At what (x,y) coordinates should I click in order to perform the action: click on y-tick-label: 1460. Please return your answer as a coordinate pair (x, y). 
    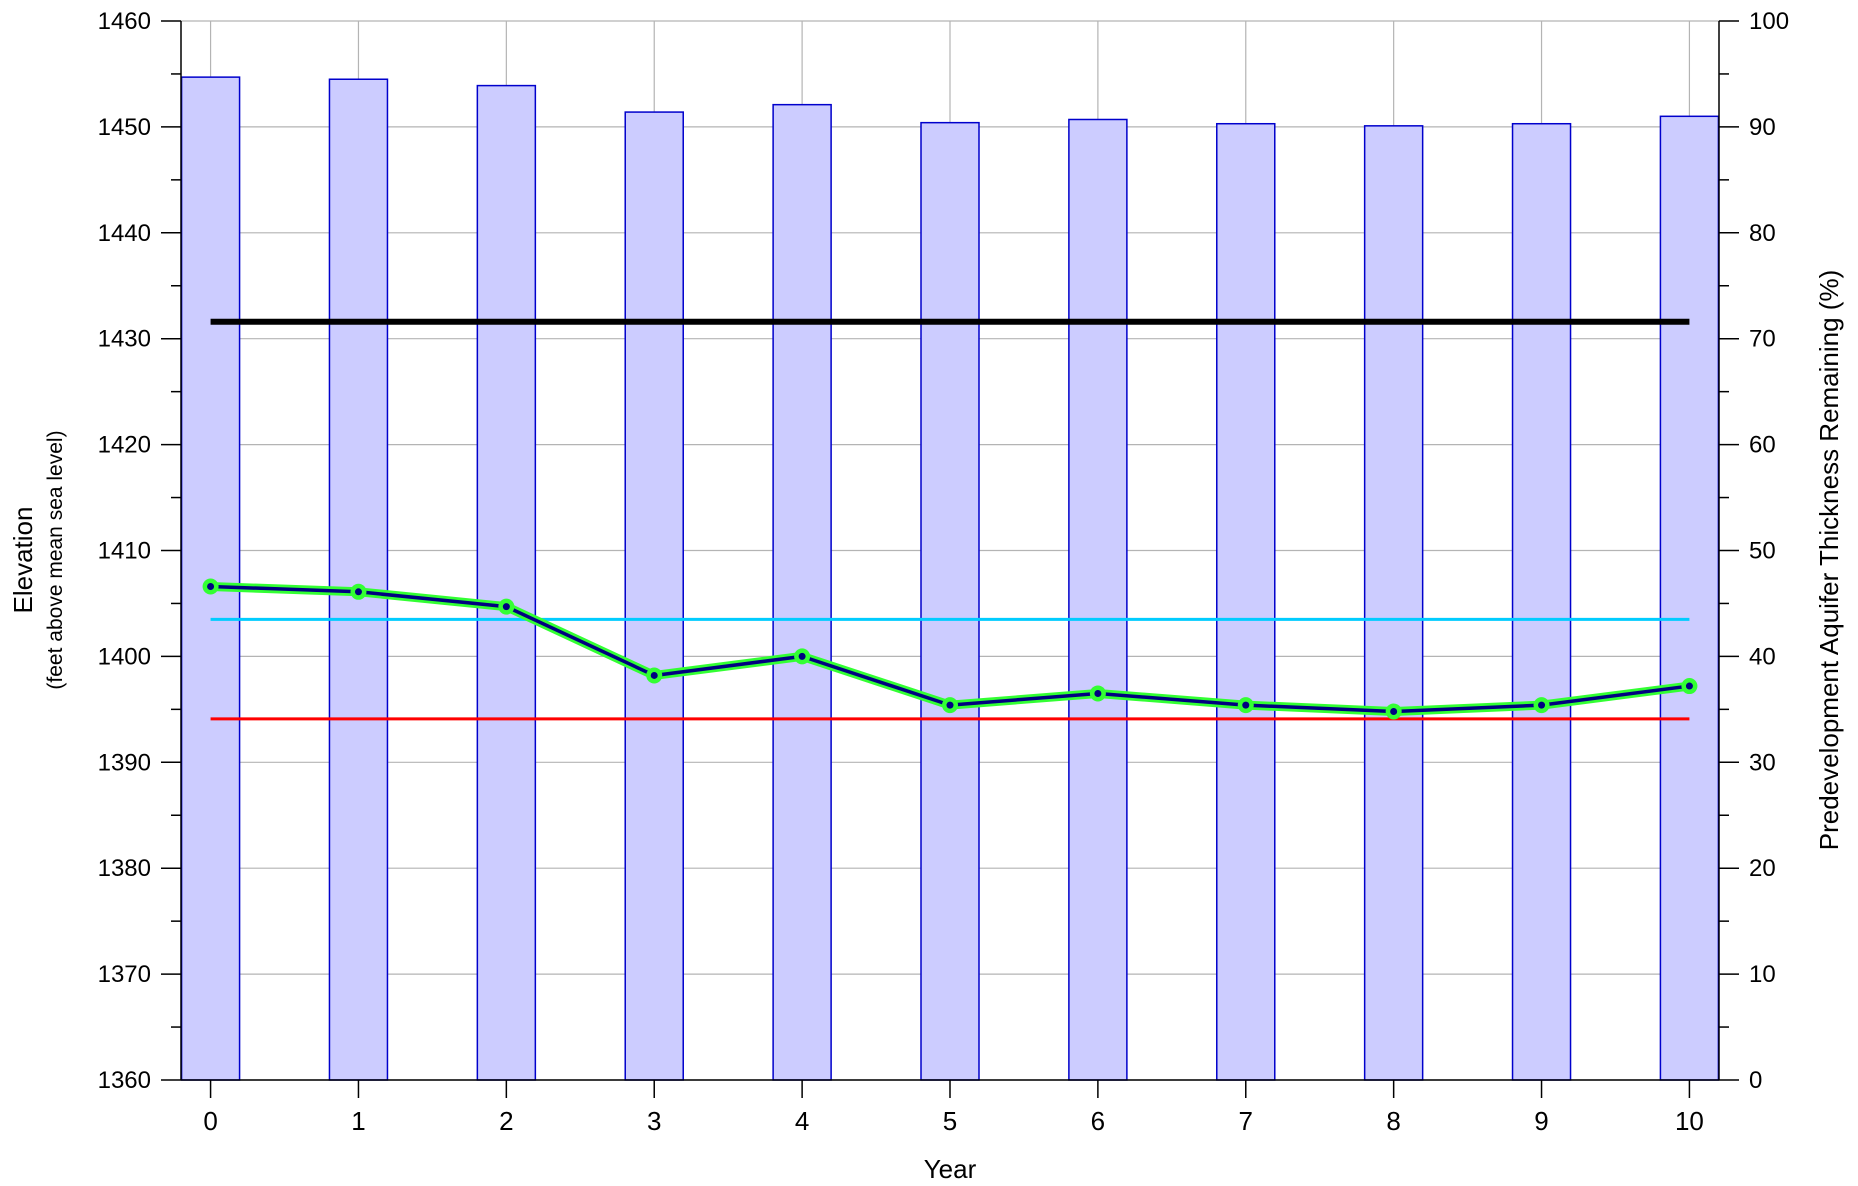
    Looking at the image, I should click on (124, 21).